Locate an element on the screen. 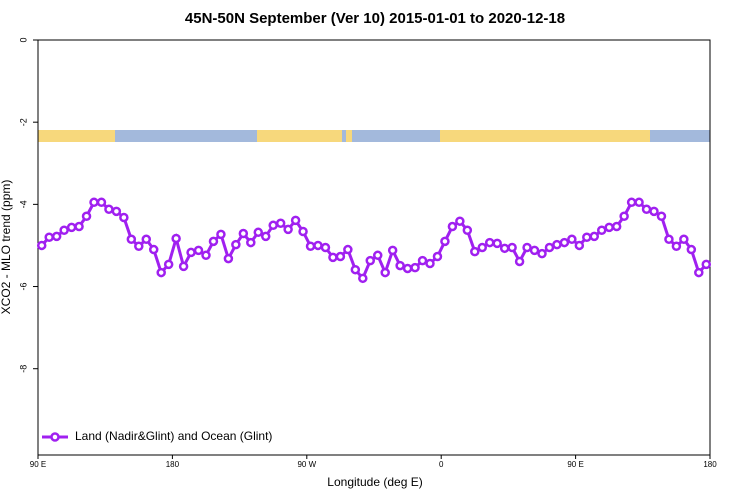 The image size is (750, 500). land-ocean-strip is located at coordinates (374, 136).